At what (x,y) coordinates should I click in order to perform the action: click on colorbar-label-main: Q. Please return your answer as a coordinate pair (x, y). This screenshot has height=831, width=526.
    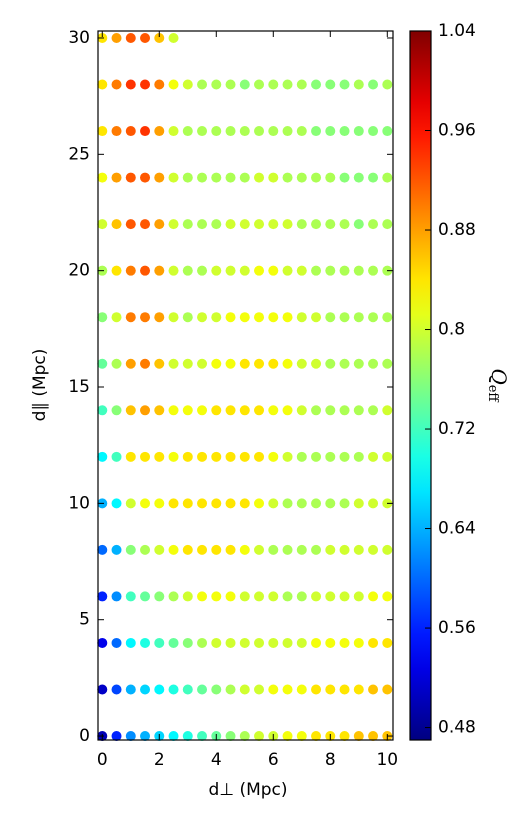
    Looking at the image, I should click on (500, 376).